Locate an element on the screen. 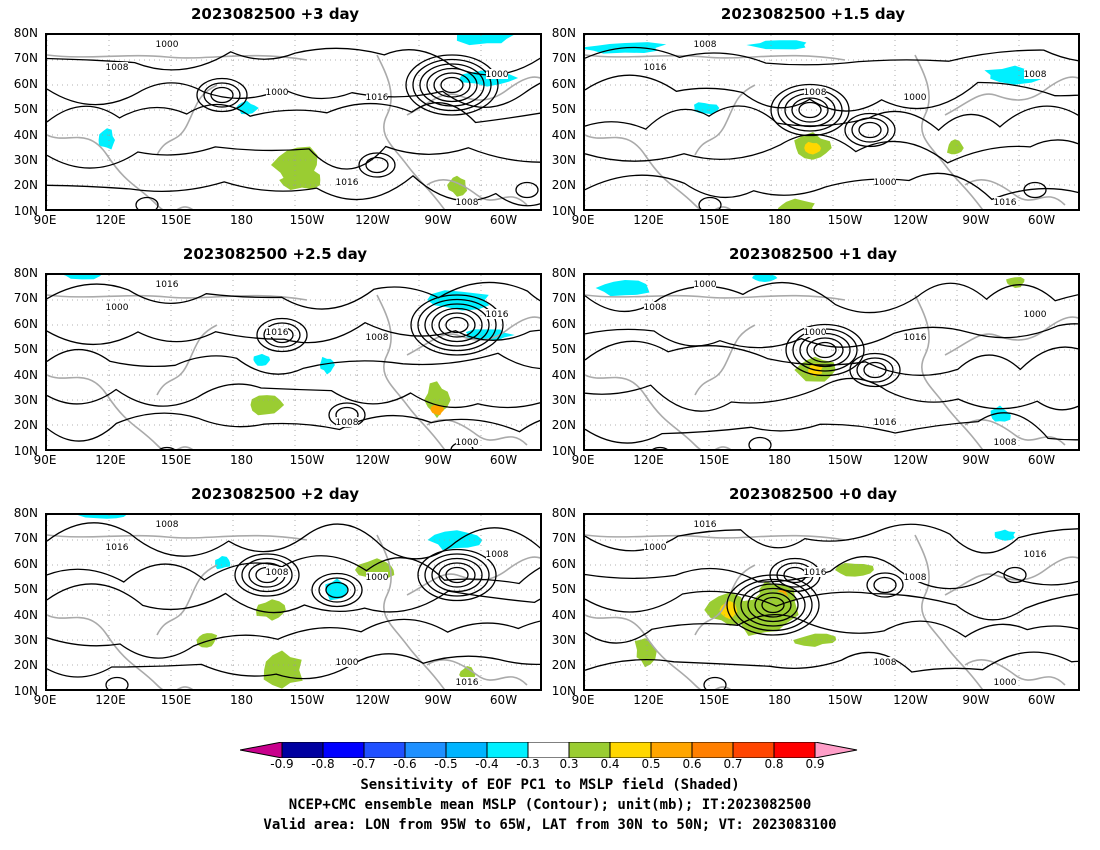  colorbar-tick-label: -0.5 is located at coordinates (446, 764).